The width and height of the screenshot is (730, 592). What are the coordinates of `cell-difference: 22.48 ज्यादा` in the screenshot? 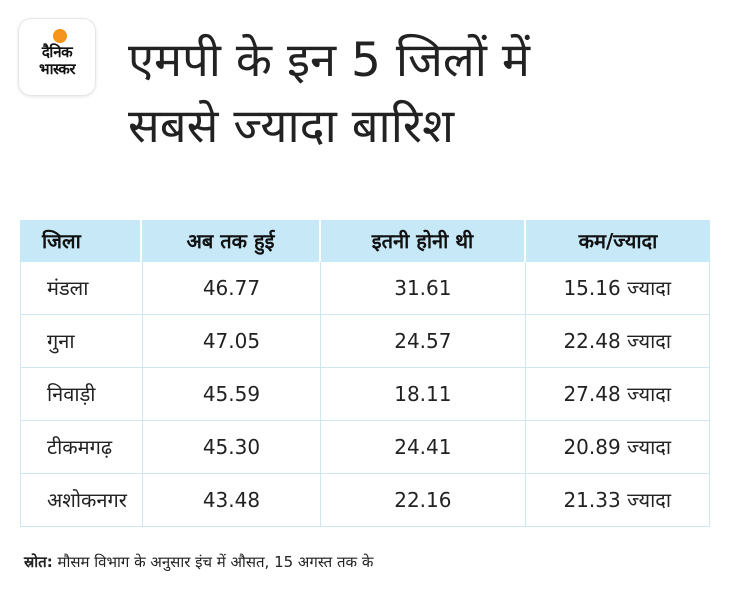 It's located at (617, 341).